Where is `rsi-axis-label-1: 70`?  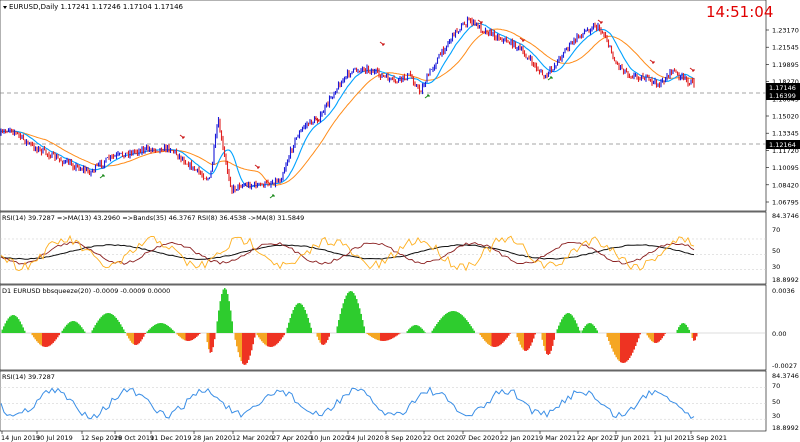
rsi-axis-label-1: 70 is located at coordinates (776, 230).